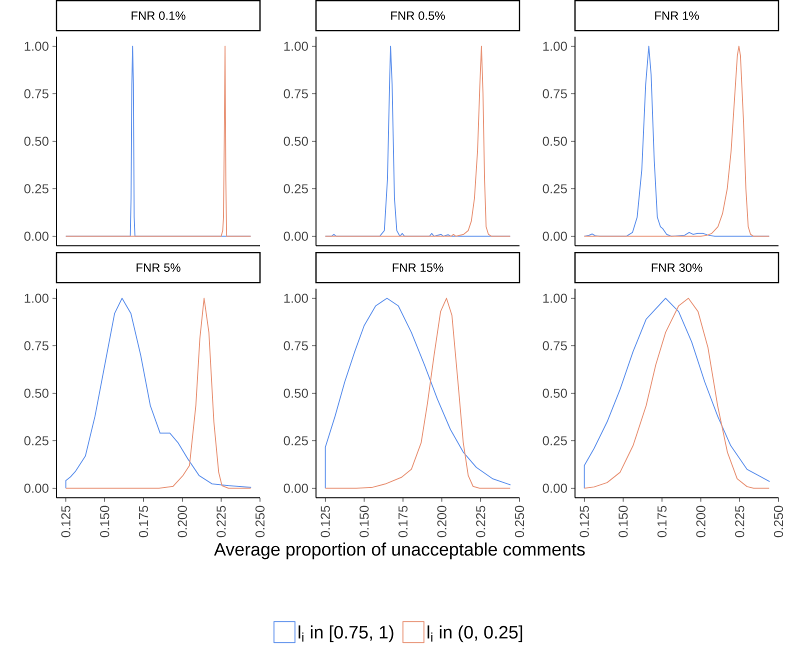  I want to click on chart-title: FNR 5%, so click(158, 268).